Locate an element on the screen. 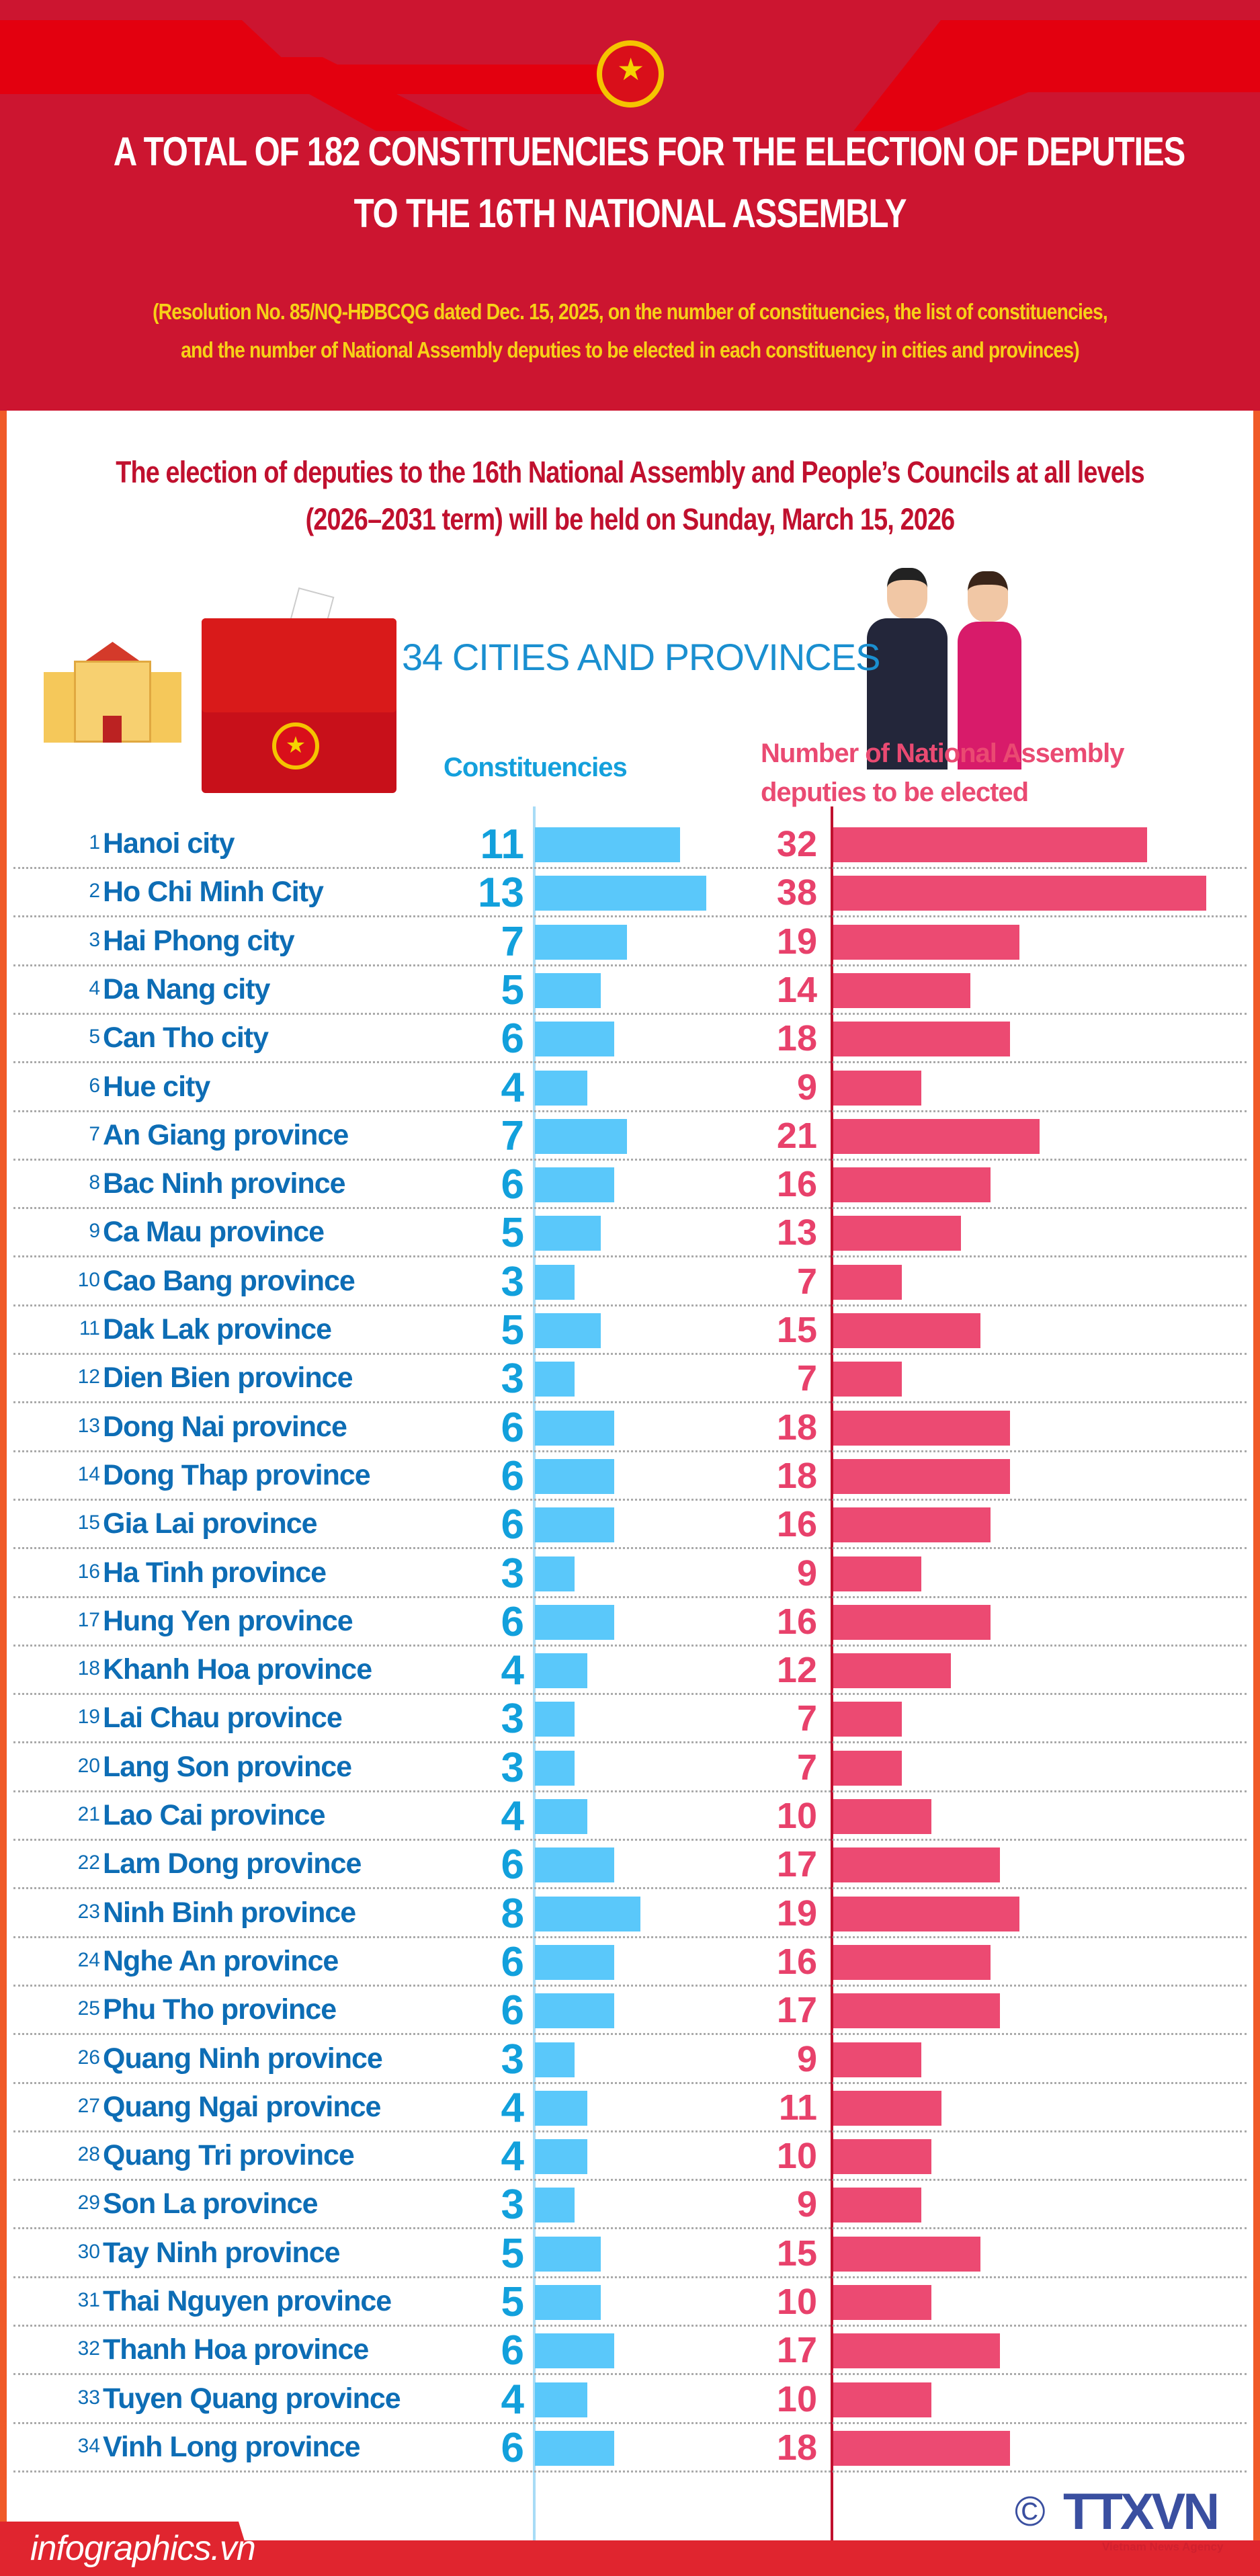  province-name: Son La province is located at coordinates (211, 2204).